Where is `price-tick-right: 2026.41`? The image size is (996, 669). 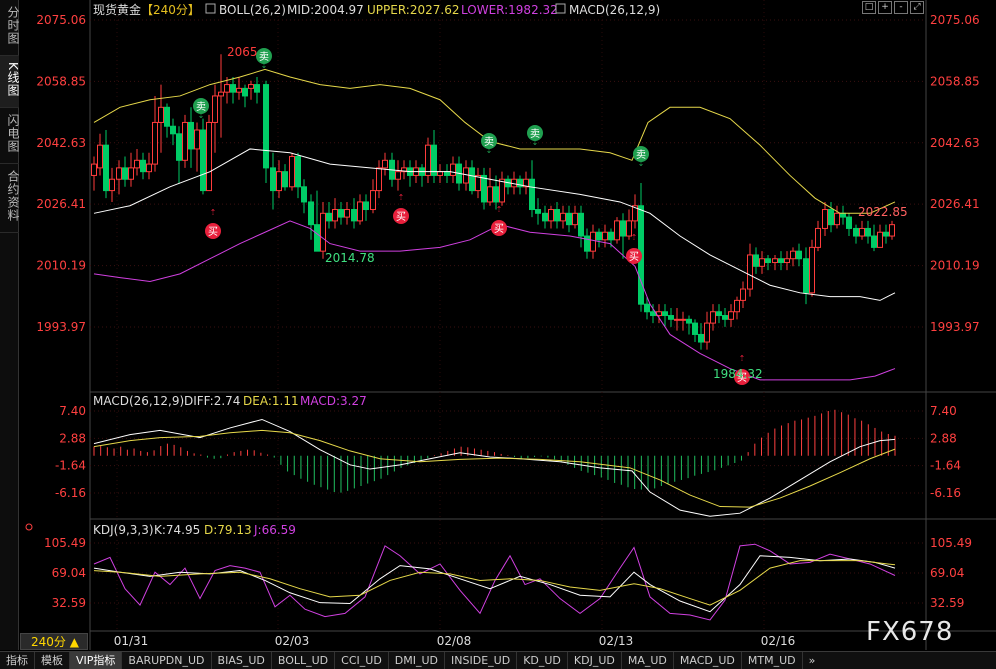 price-tick-right: 2026.41 is located at coordinates (955, 204).